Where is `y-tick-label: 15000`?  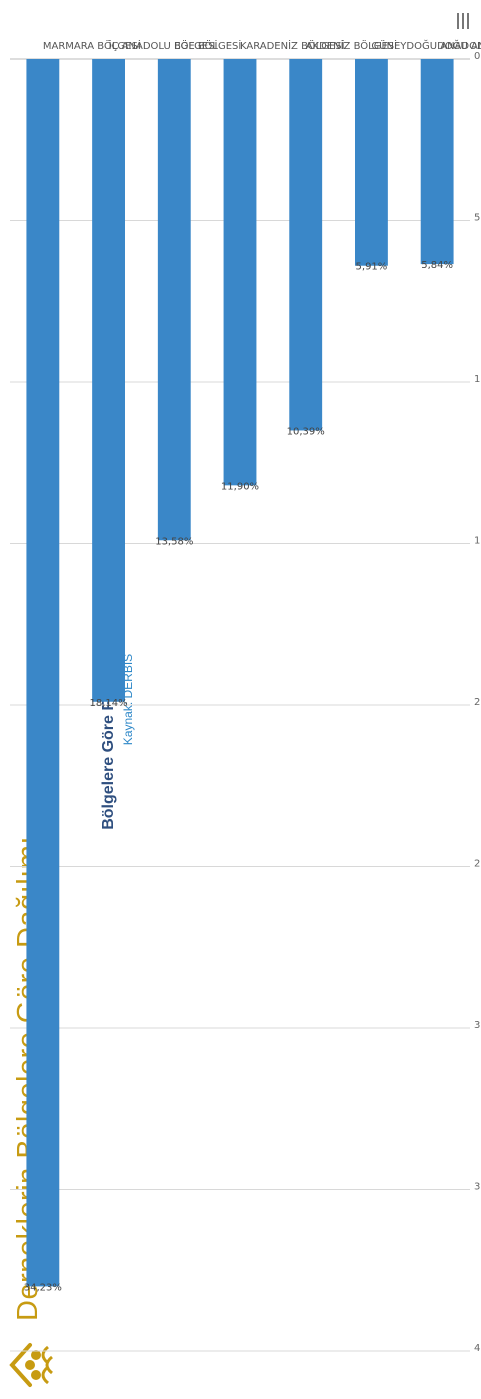 y-tick-label: 15000 is located at coordinates (477, 541).